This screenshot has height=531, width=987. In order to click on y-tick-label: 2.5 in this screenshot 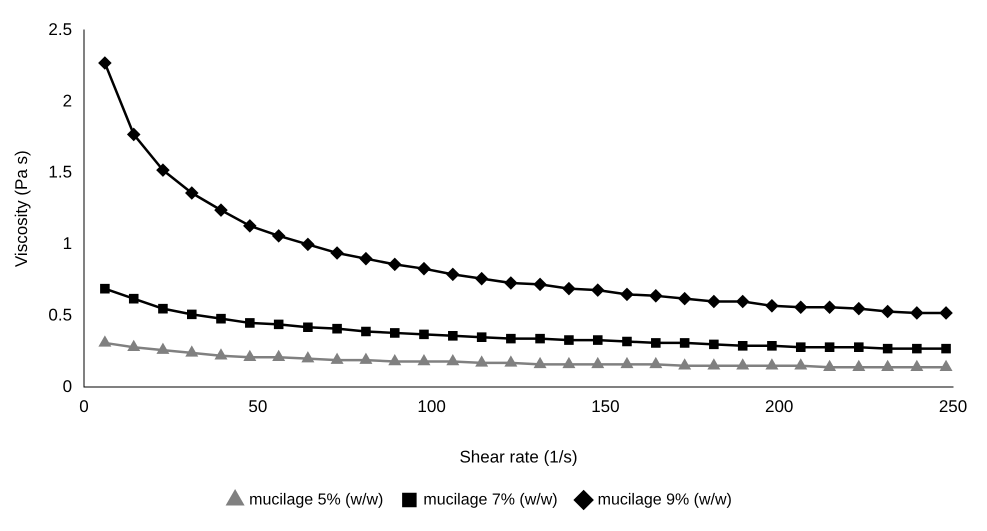, I will do `click(60, 29)`.